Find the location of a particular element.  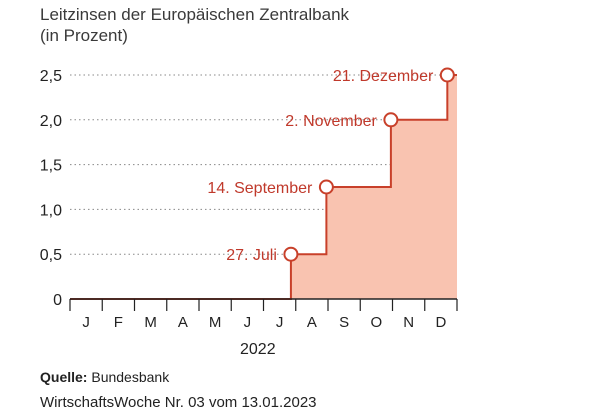

source-label: Quelle: is located at coordinates (64, 377).